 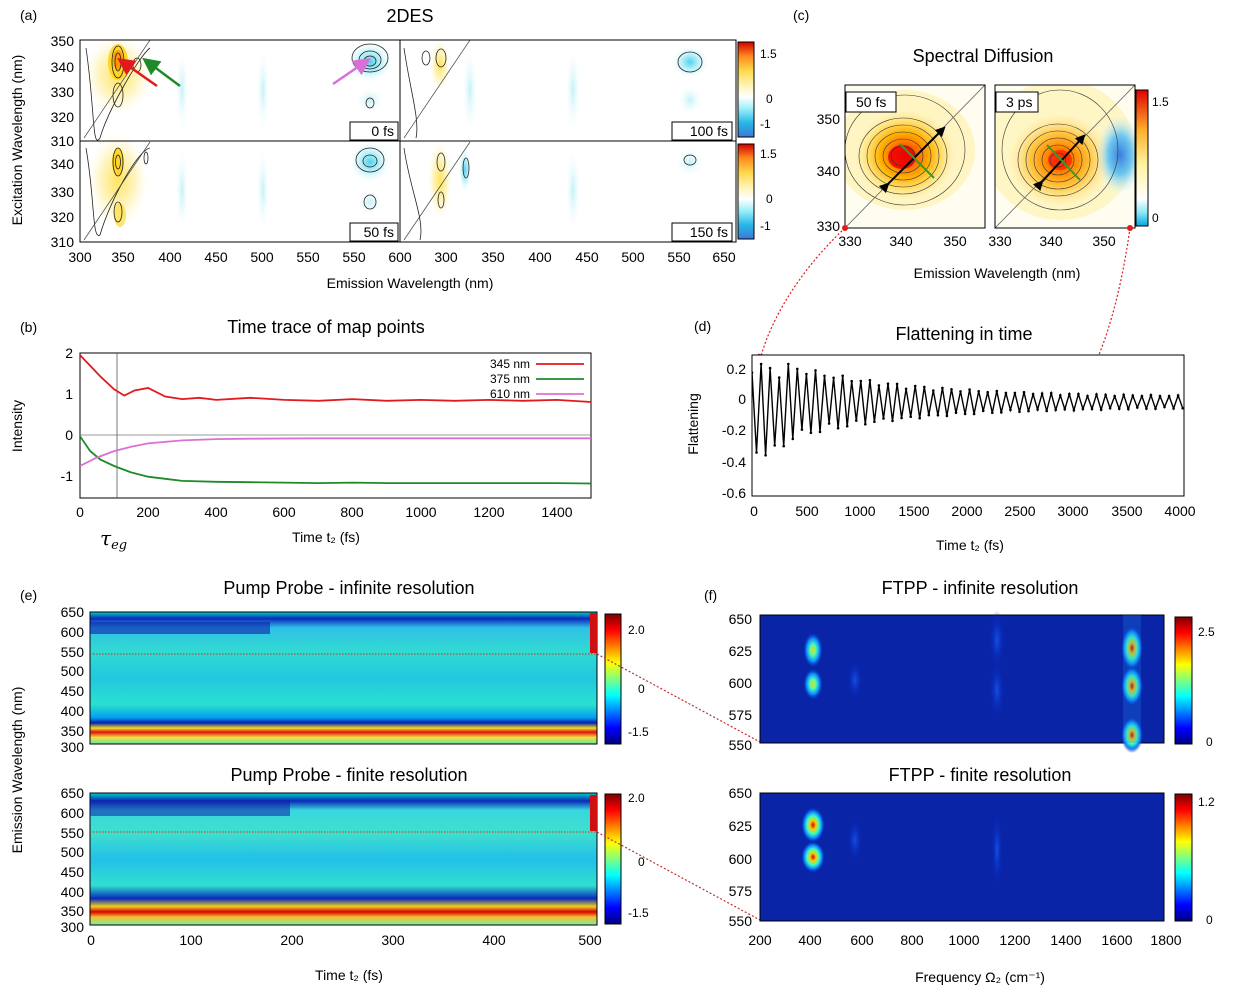 What do you see at coordinates (741, 745) in the screenshot?
I see `f-ytick: 550` at bounding box center [741, 745].